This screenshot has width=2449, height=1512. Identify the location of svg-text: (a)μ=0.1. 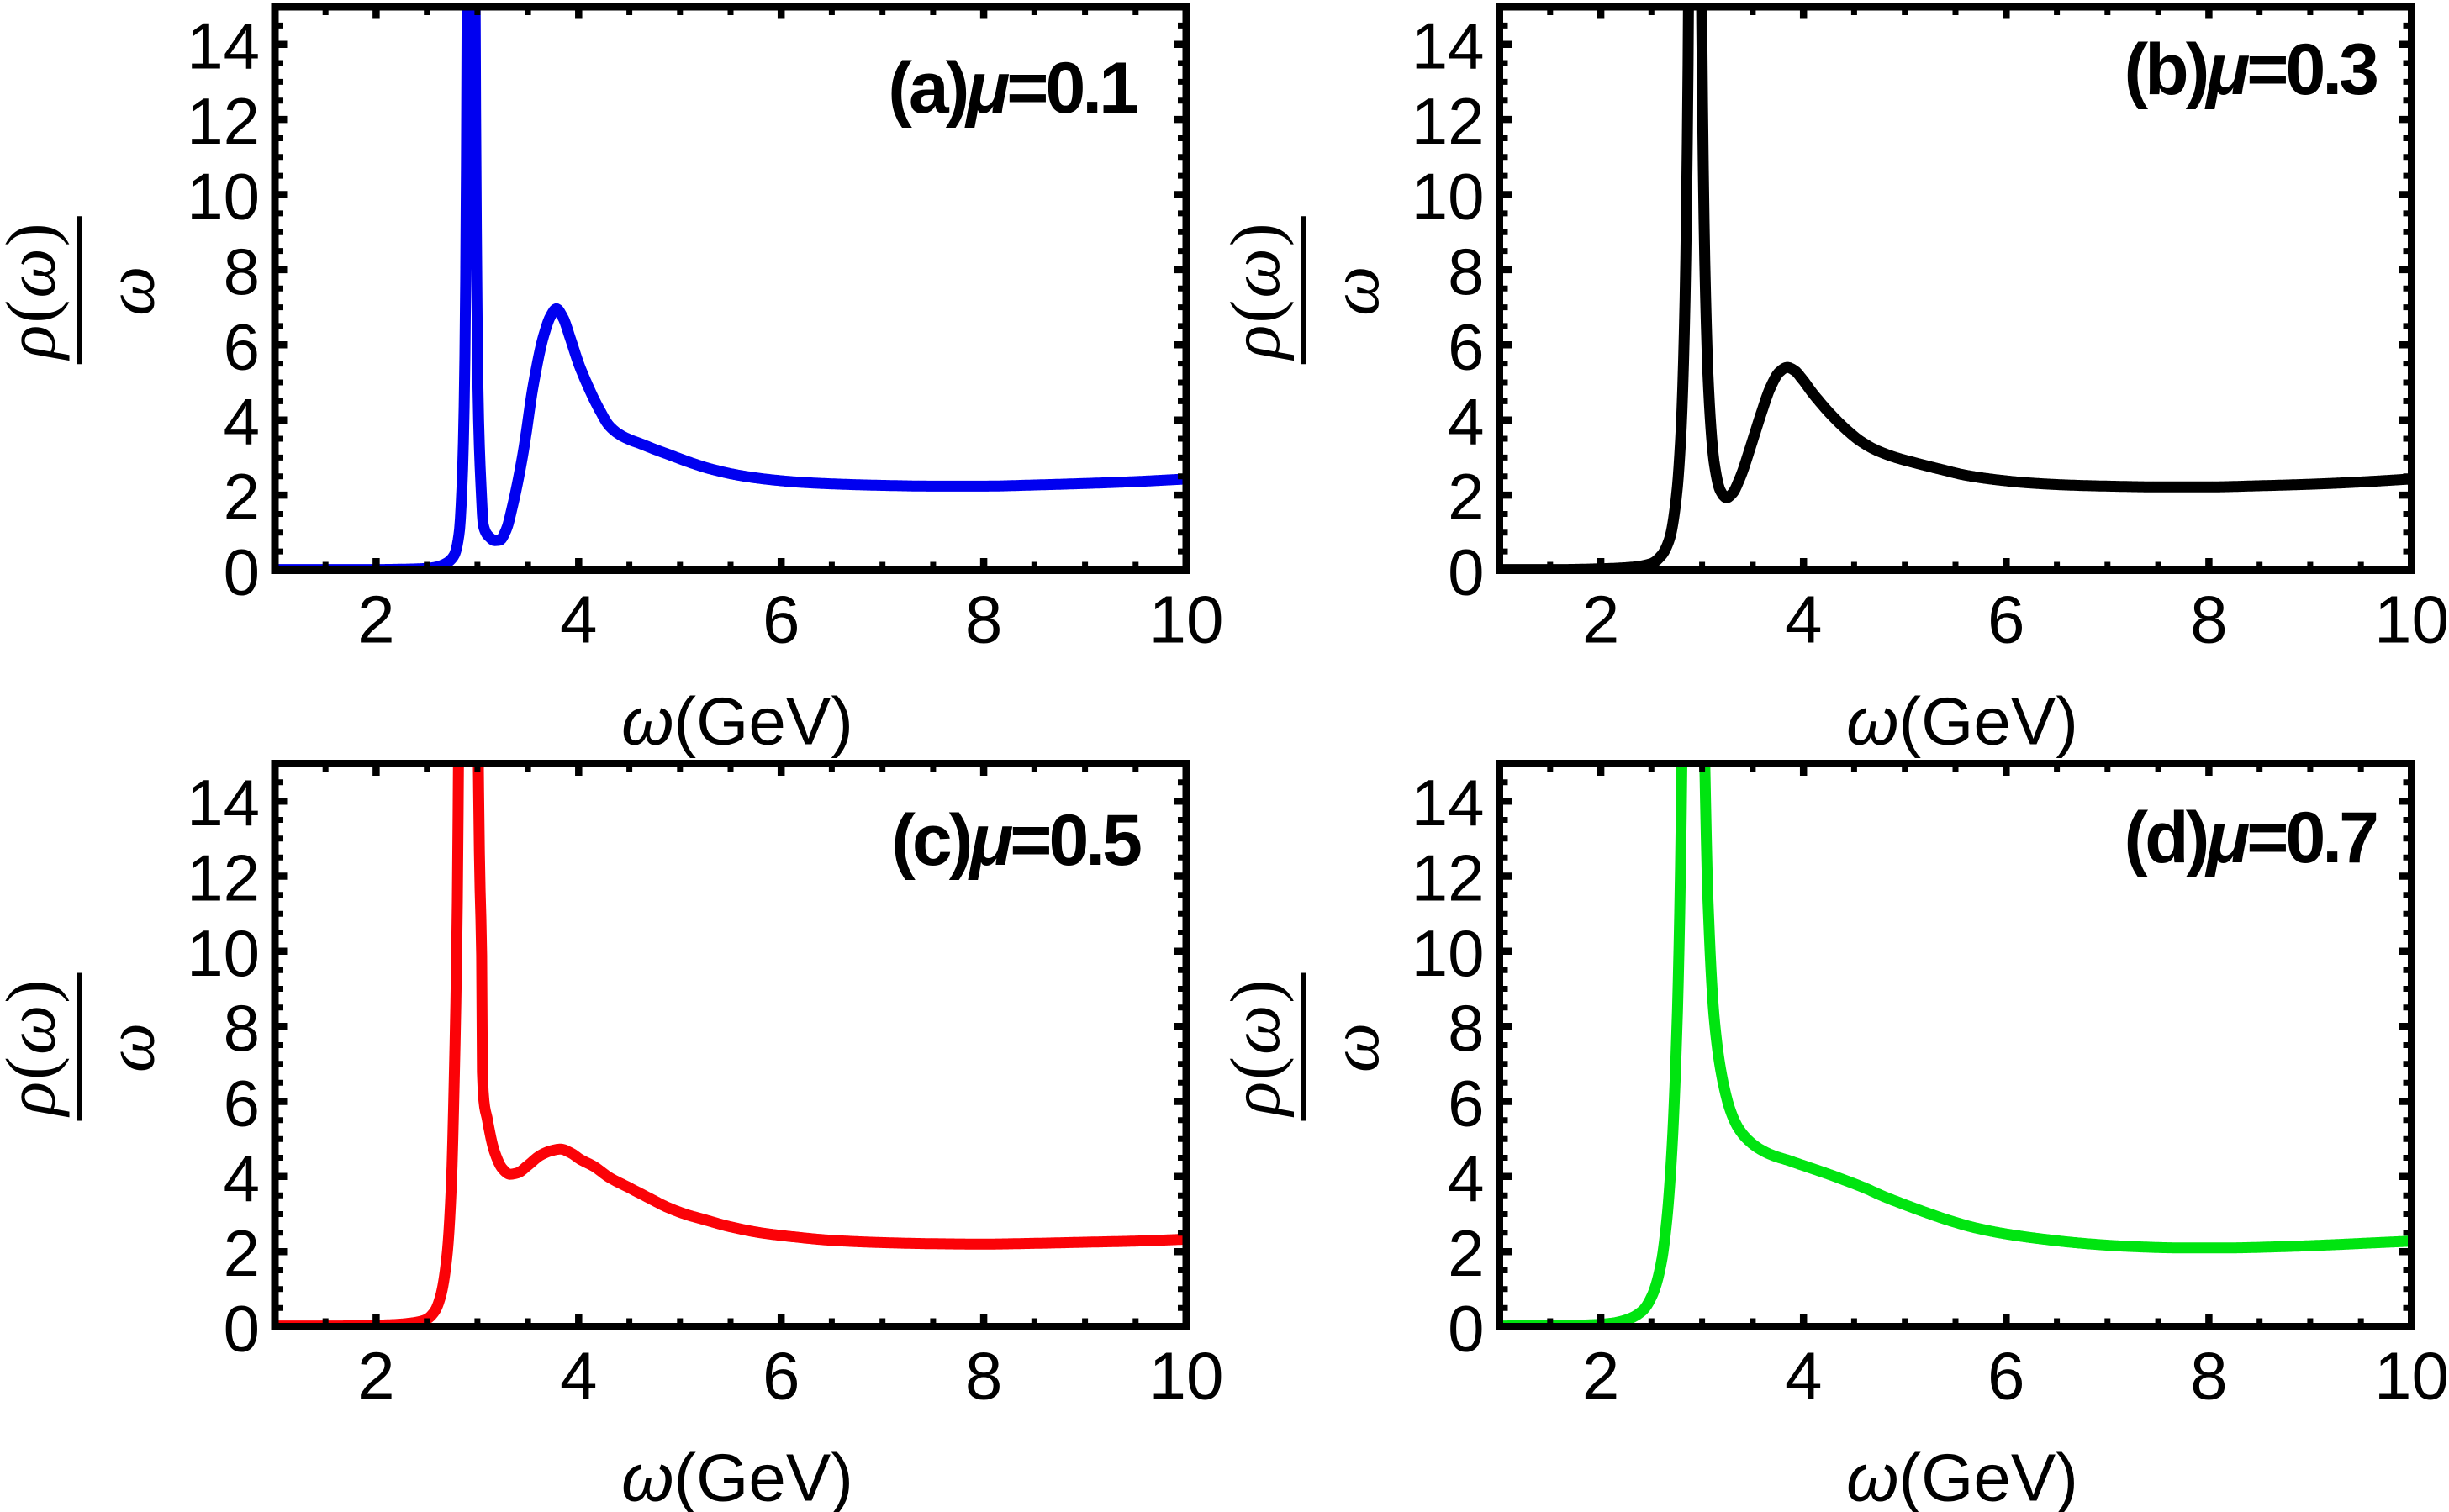
(1013, 88).